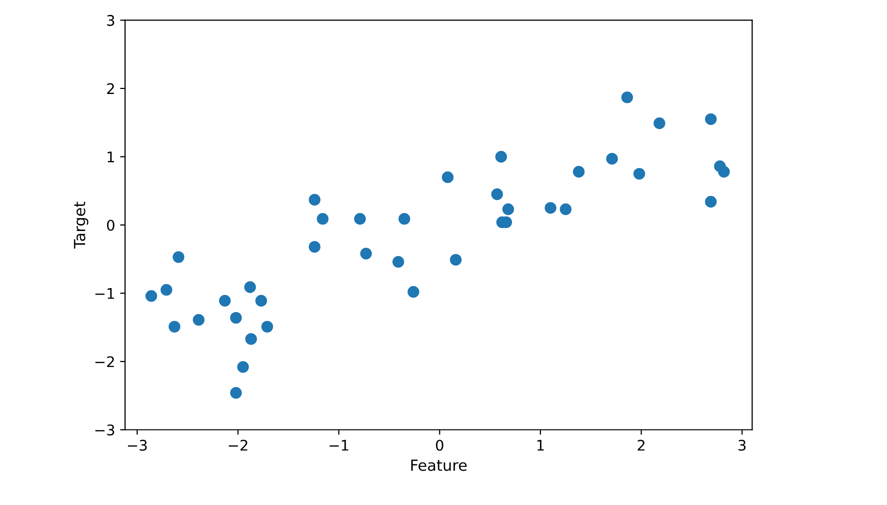  Describe the element at coordinates (104, 293) in the screenshot. I see `y-tick-label: −1` at that location.